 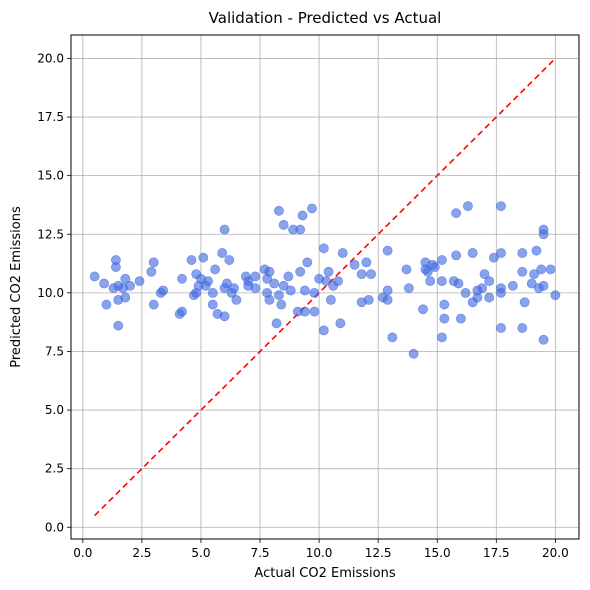 I want to click on y-tick-label: 5.0, so click(x=54, y=410).